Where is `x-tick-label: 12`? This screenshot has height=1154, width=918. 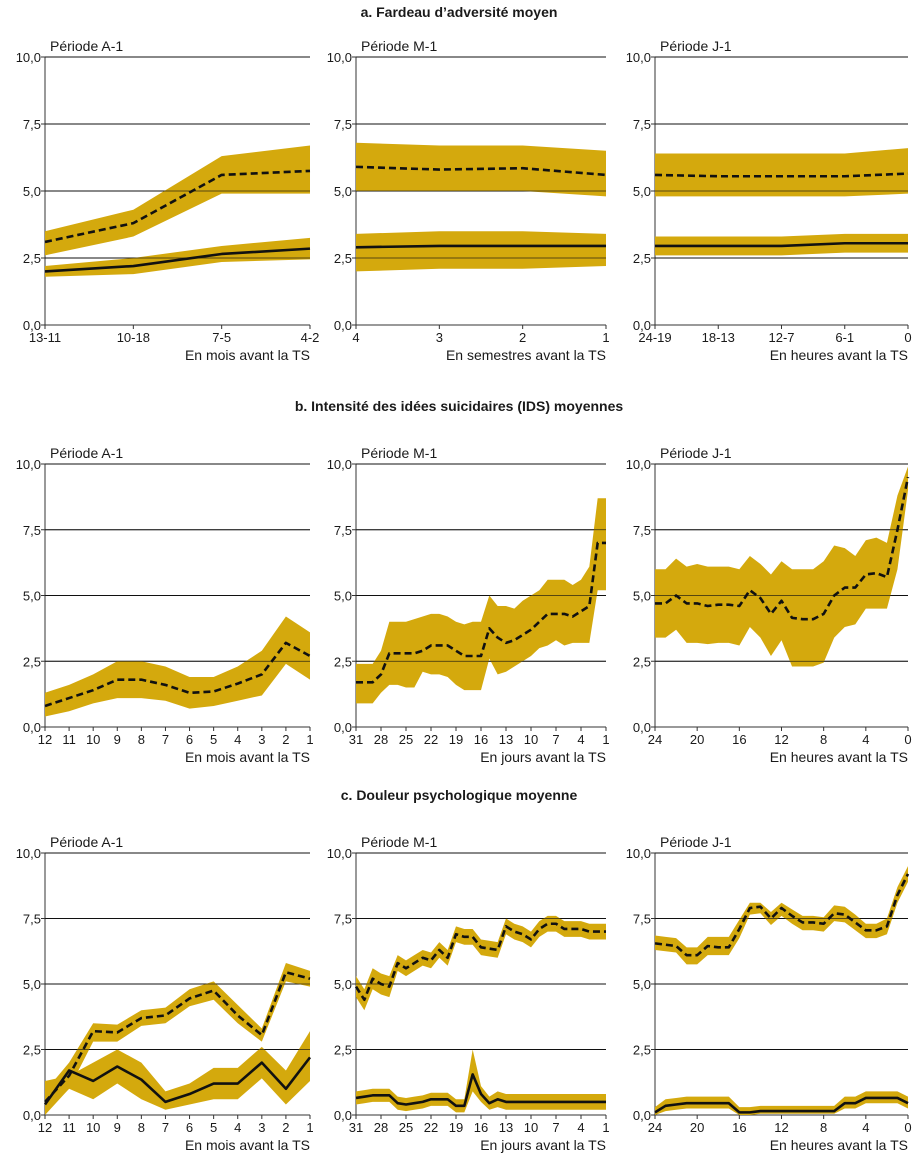
x-tick-label: 12 is located at coordinates (45, 739).